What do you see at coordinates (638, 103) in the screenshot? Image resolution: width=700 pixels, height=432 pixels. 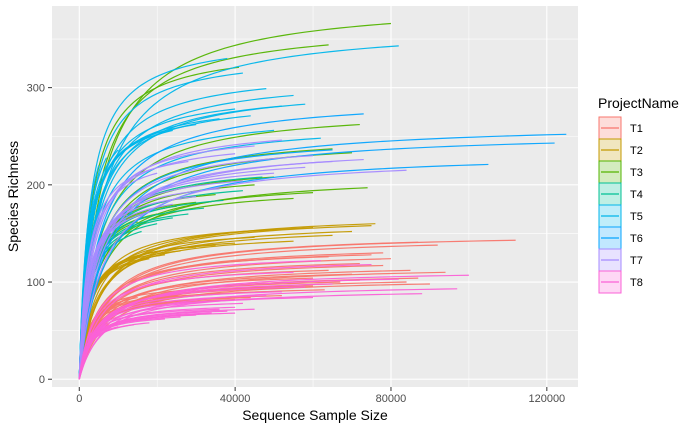 I see `legend-title: ProjectName` at bounding box center [638, 103].